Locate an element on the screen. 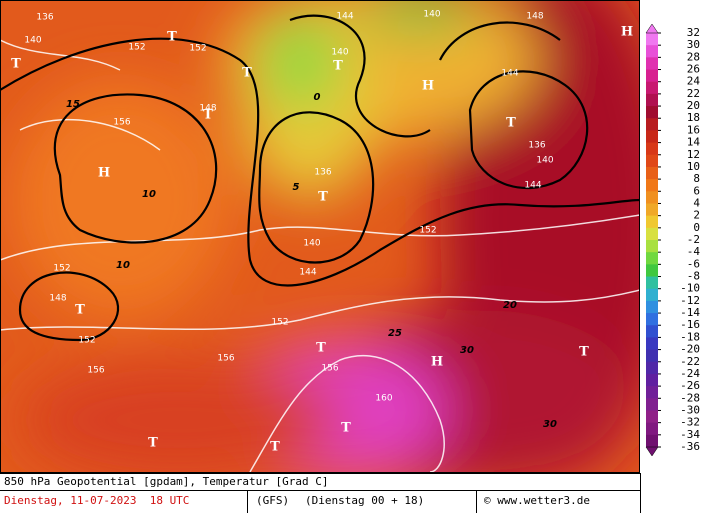  colorbar-tick-label: -6 is located at coordinates (693, 263).